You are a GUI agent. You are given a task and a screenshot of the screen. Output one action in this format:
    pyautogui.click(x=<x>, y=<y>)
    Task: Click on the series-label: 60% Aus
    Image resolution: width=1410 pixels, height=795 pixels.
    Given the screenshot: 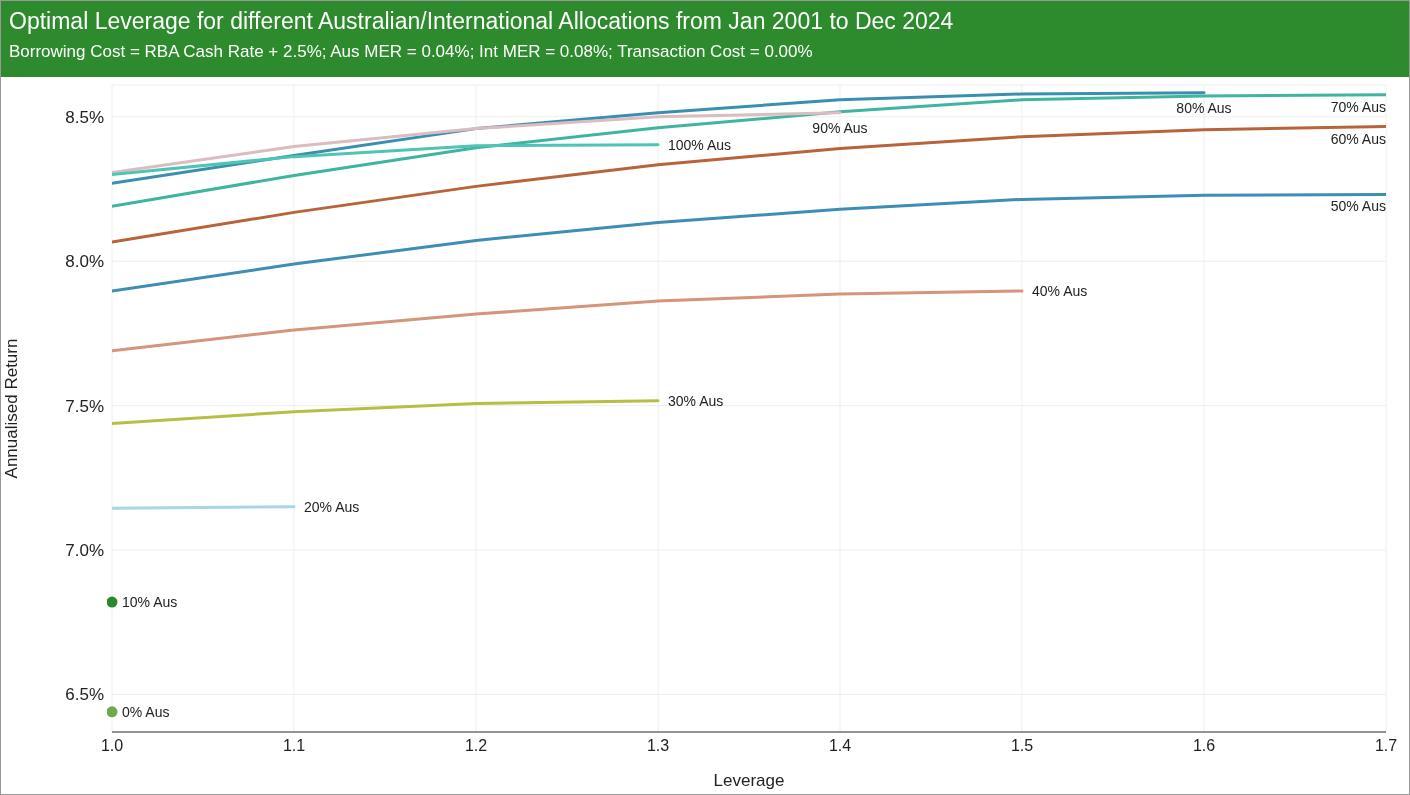 What is the action you would take?
    pyautogui.click(x=1358, y=138)
    